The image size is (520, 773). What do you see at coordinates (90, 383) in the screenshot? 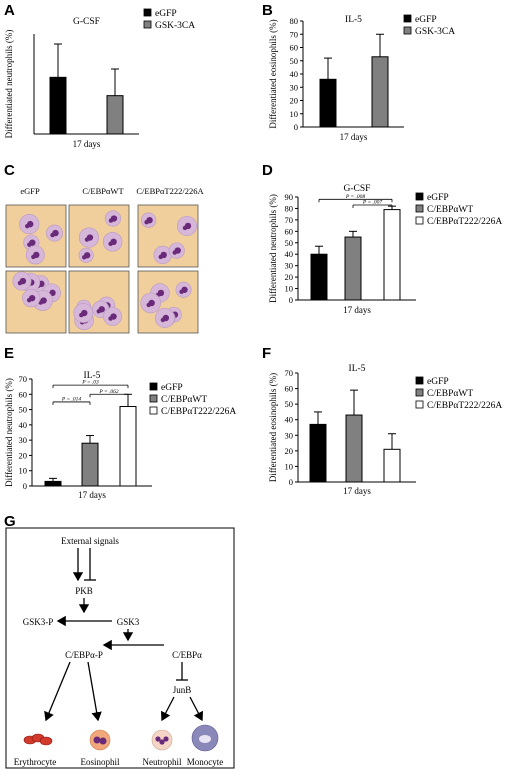
I see `p-value-label: P = .03` at bounding box center [90, 383].